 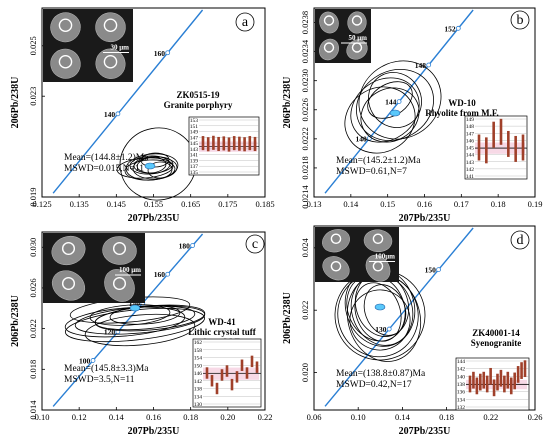 I want to click on scale-bar-label: 50 μm, so click(x=357, y=38).